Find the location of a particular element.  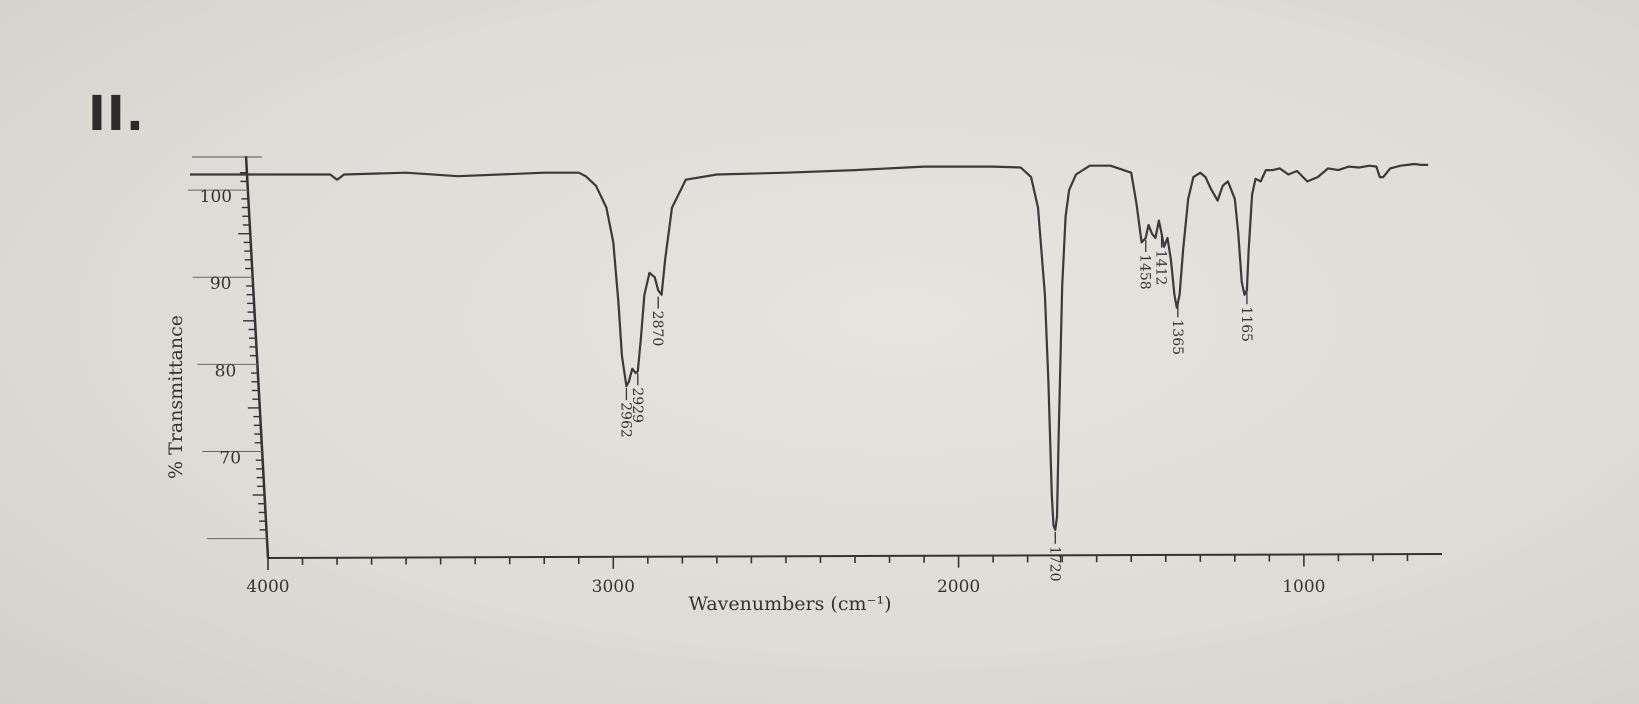

peak-annotation: 2870 is located at coordinates (657, 321).